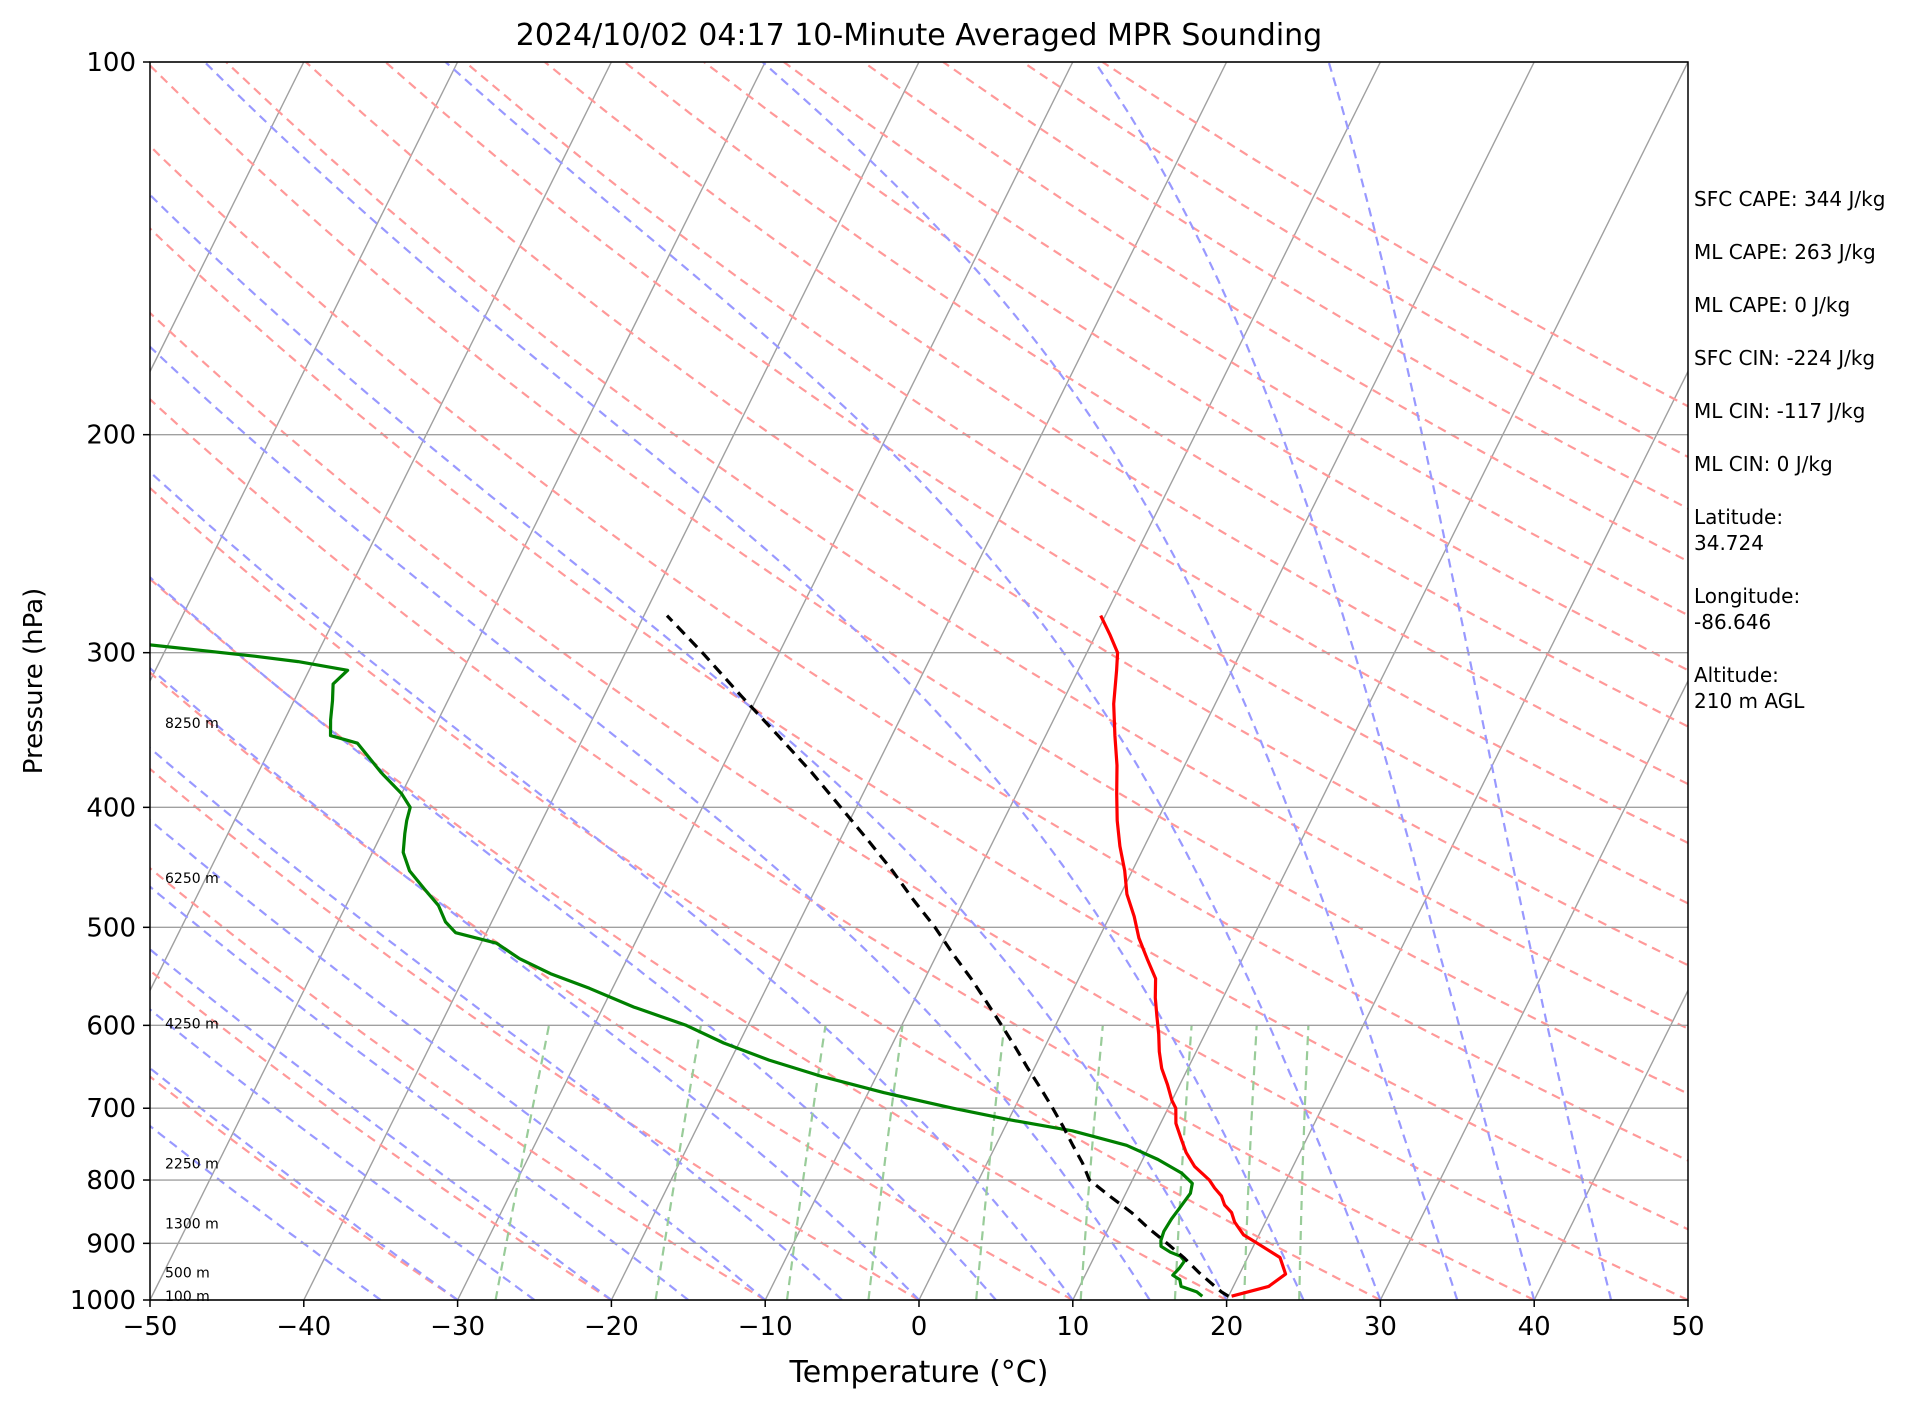 Image resolution: width=1921 pixels, height=1406 pixels. I want to click on x-tick-label: 0, so click(919, 1327).